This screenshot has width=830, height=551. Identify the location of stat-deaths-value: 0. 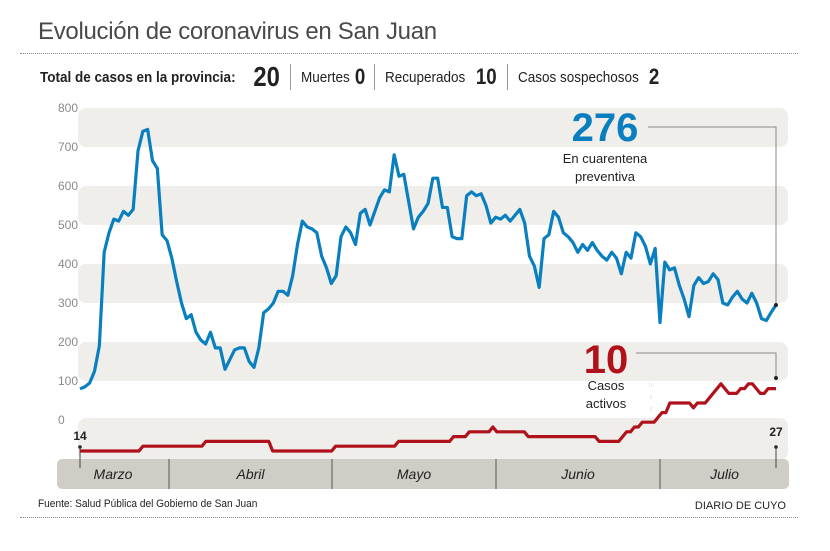
(359, 76).